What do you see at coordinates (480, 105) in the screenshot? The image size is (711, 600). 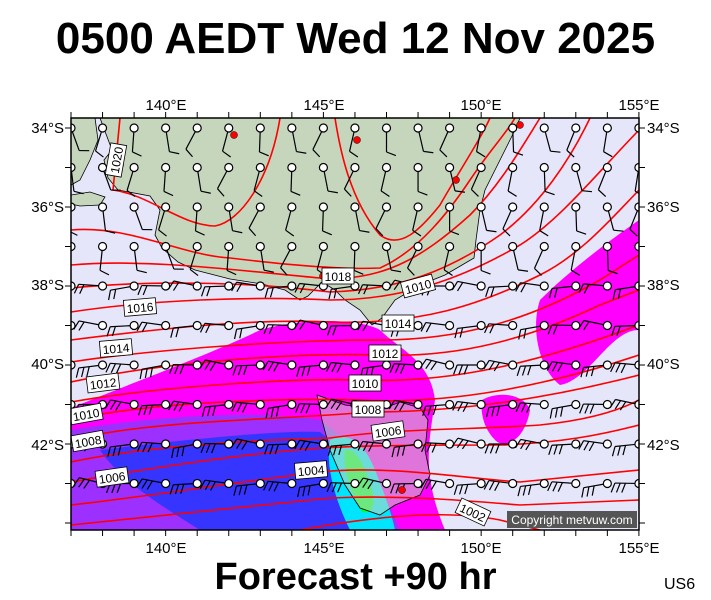 I see `lon-label: 150°E` at bounding box center [480, 105].